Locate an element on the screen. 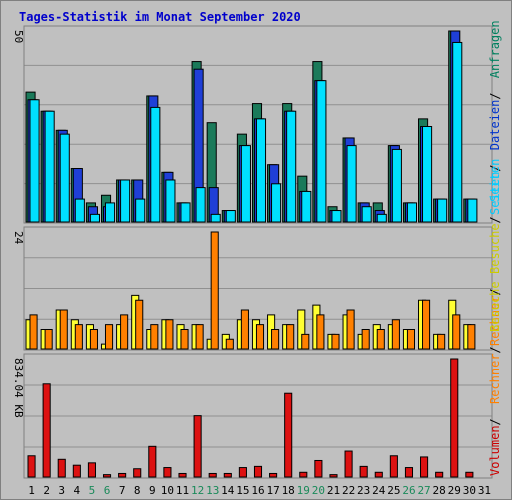  y-axis-max-label-panel-3: 834.04 KB is located at coordinates (18, 388).